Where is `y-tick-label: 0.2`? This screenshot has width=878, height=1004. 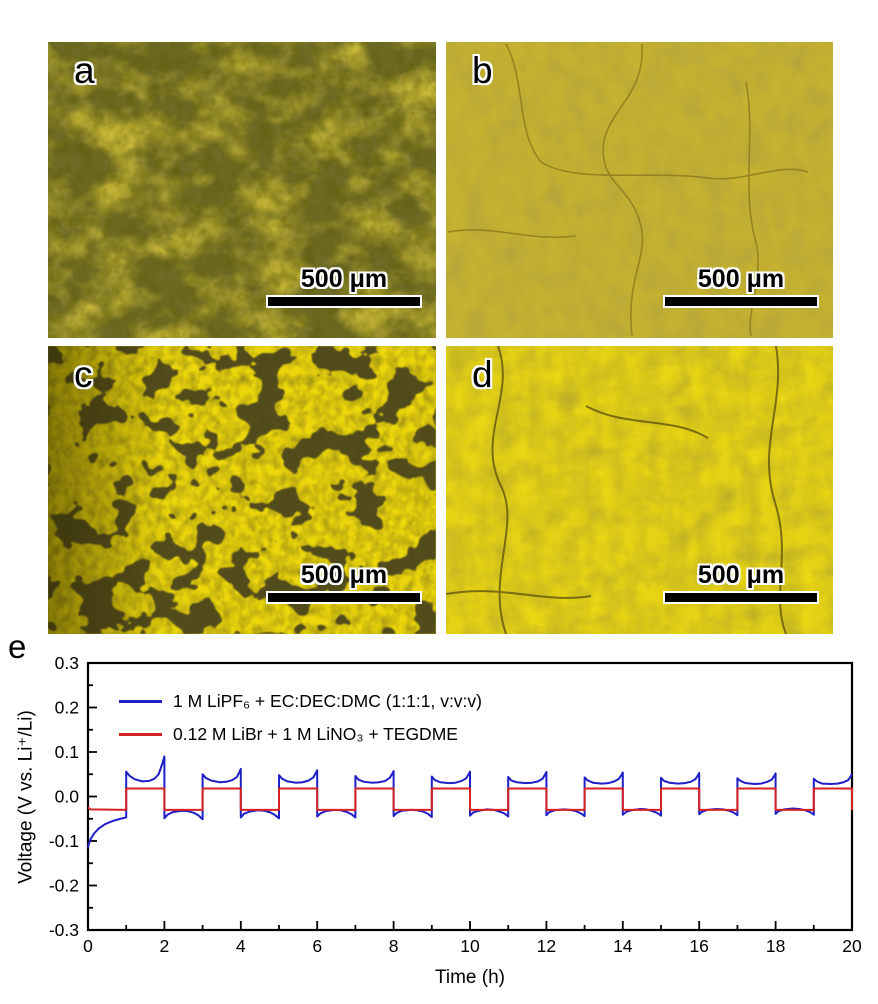 y-tick-label: 0.2 is located at coordinates (67, 708).